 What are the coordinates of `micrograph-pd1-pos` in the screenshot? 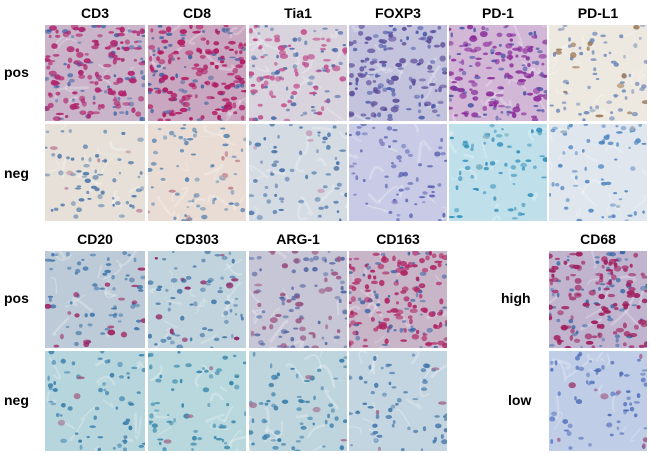 It's located at (498, 73).